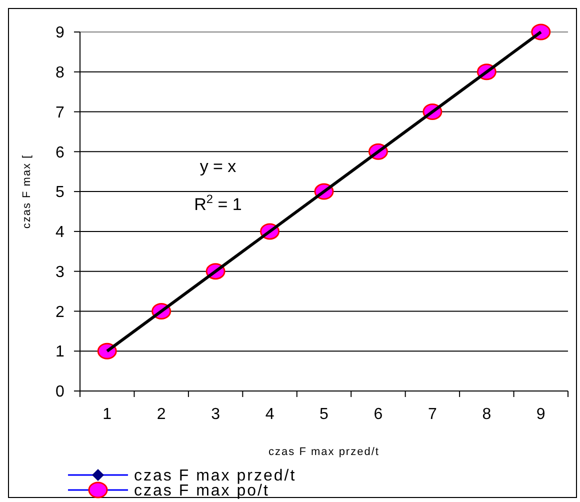 The width and height of the screenshot is (580, 502). I want to click on x-tick-label: 7, so click(432, 414).